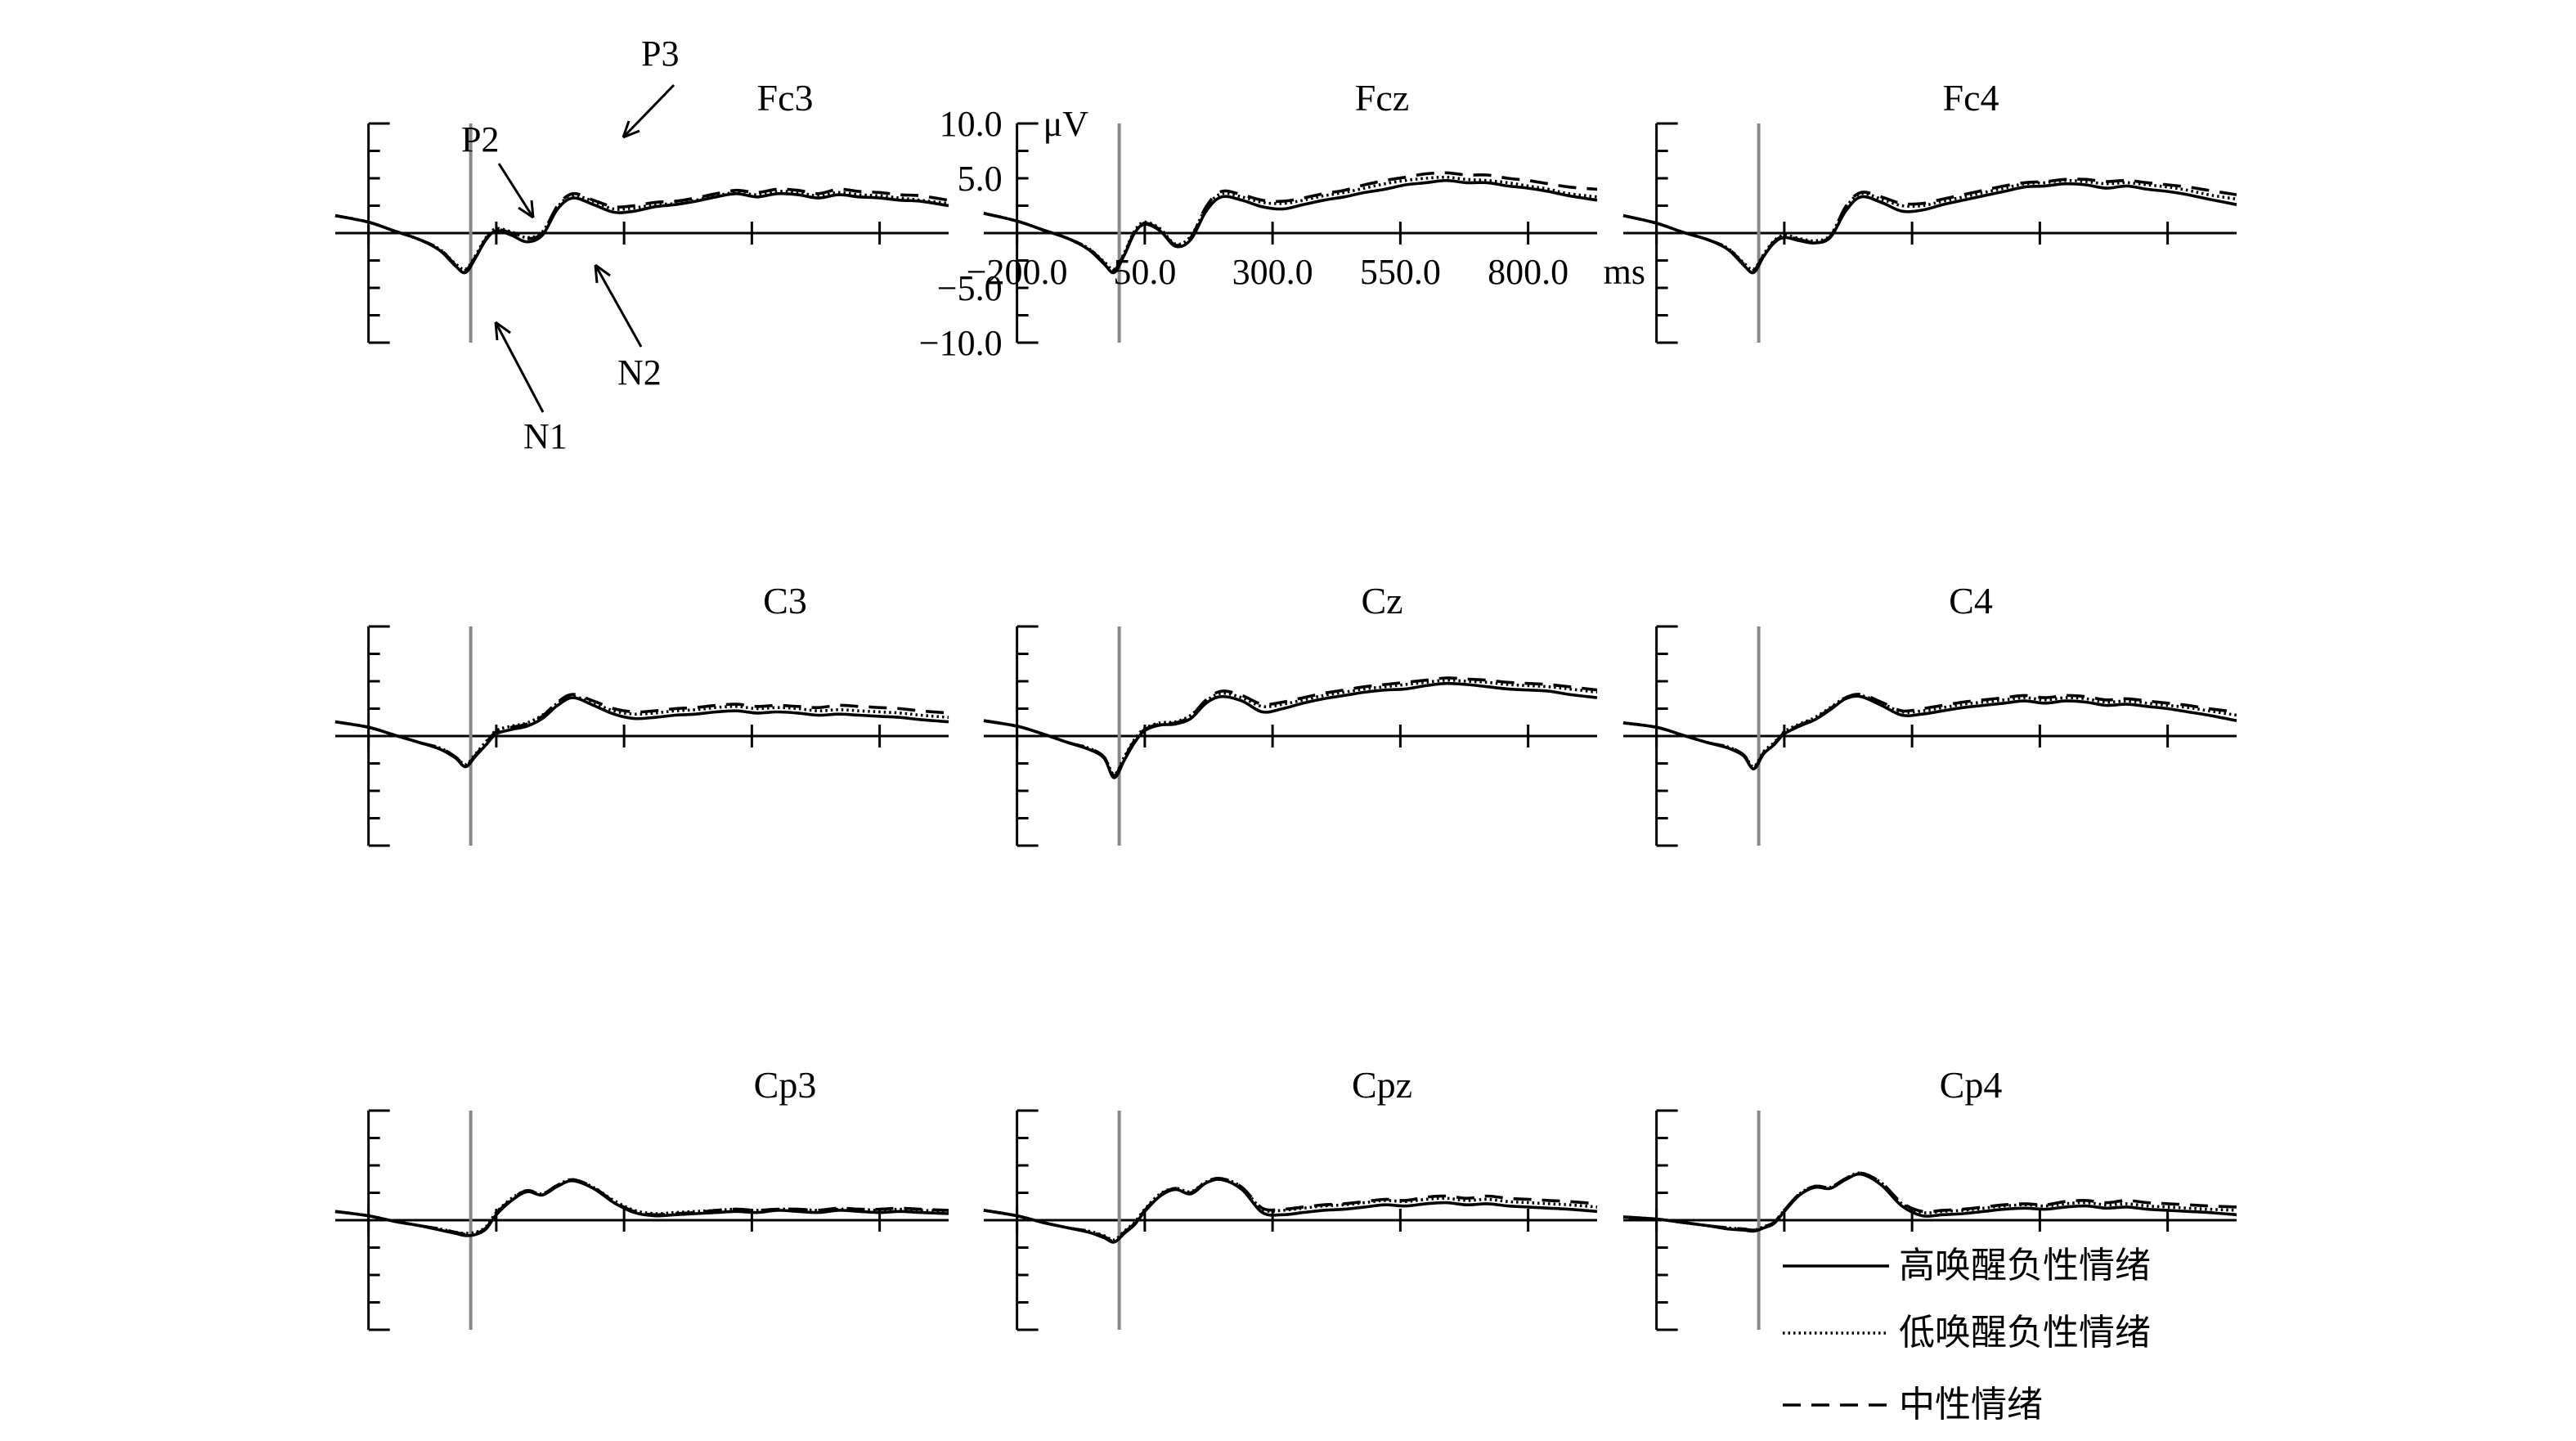  I want to click on panel-fc4: Fc4, so click(1929, 210).